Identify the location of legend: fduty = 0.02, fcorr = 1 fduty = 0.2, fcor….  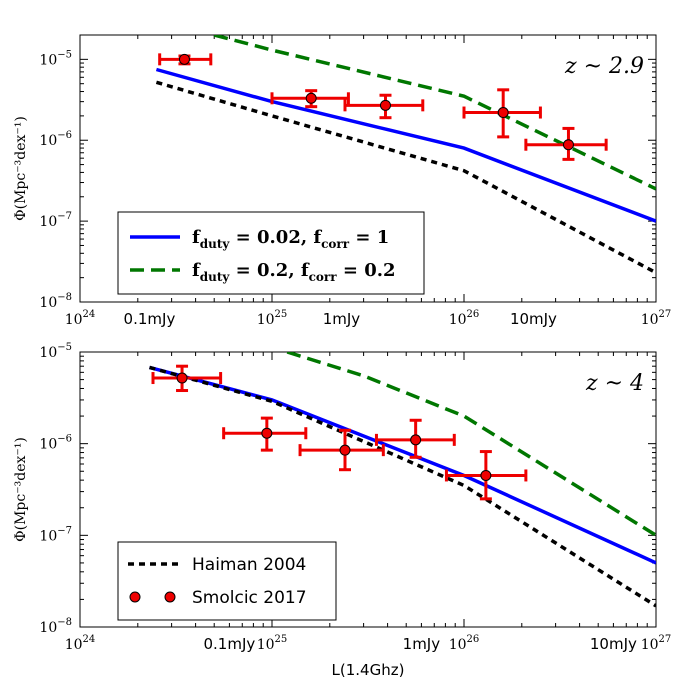
(271, 253).